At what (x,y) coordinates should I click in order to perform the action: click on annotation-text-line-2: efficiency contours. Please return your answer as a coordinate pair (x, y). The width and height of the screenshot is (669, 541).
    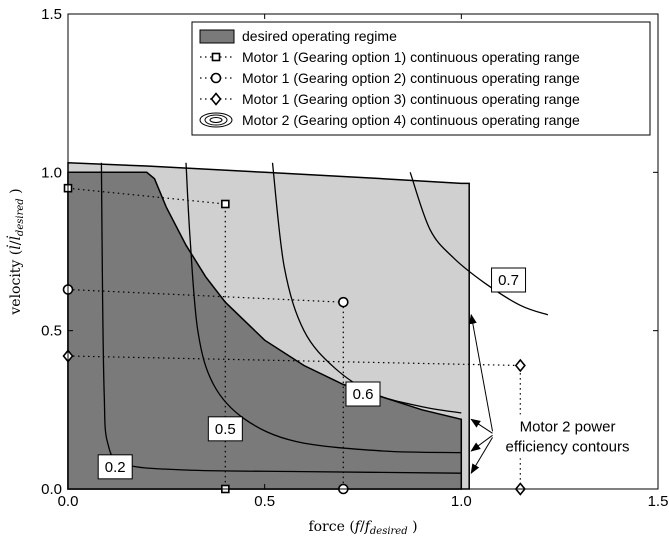
    Looking at the image, I should click on (568, 446).